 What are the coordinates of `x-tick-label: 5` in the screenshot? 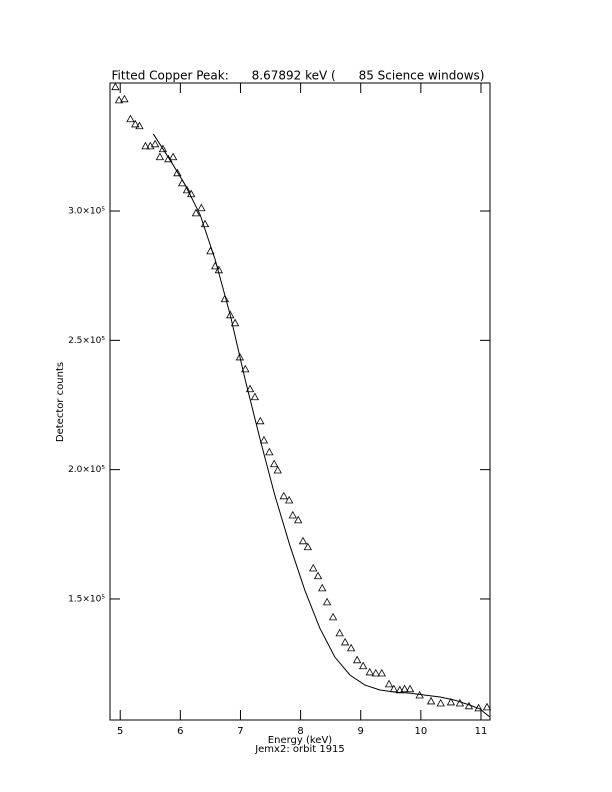 It's located at (120, 731).